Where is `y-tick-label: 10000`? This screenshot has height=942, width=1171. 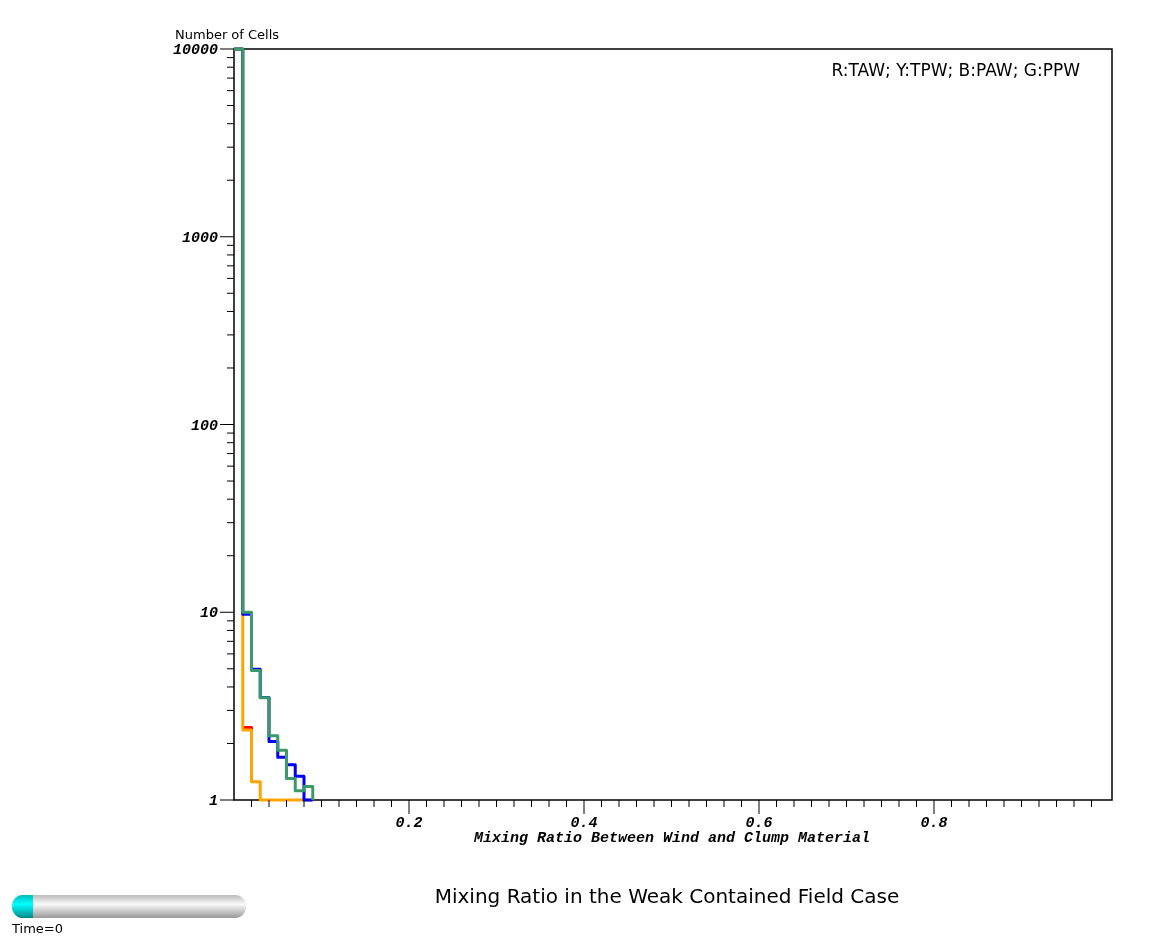
y-tick-label: 10000 is located at coordinates (195, 50).